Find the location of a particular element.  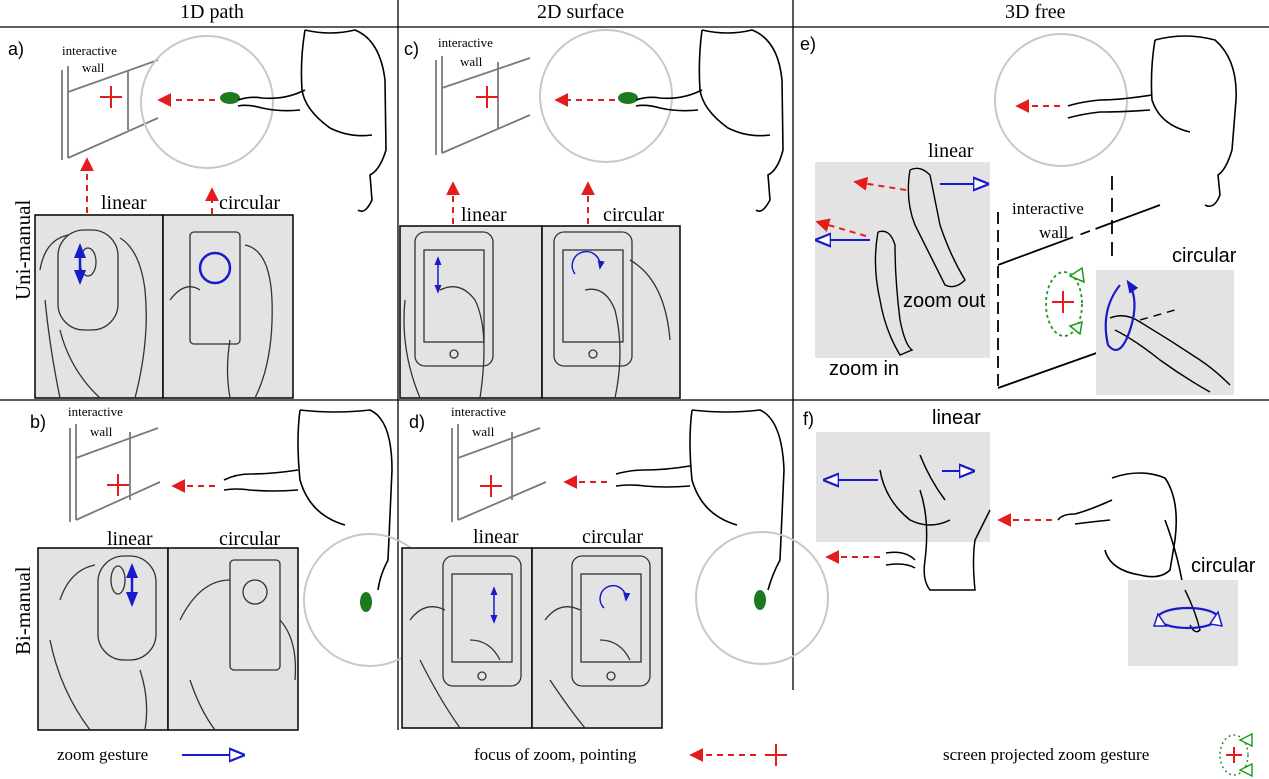

panel-e-arrow-zoom-out-red is located at coordinates (880, 183).